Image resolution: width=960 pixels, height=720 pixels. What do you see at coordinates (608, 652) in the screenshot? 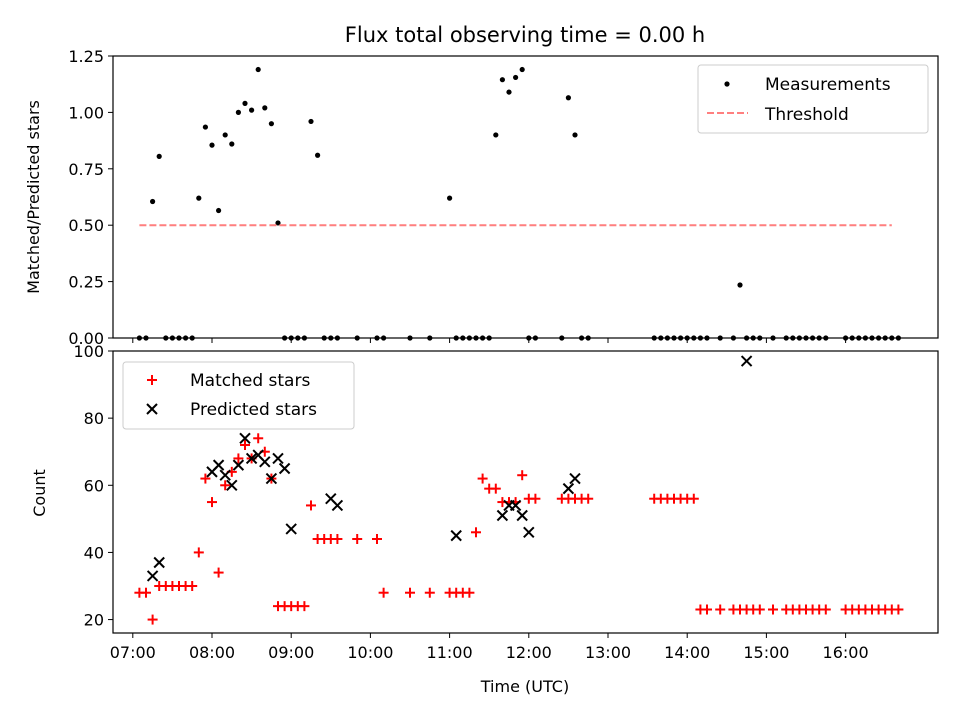
I see `bottom-x-tick-label: 13:00` at bounding box center [608, 652].